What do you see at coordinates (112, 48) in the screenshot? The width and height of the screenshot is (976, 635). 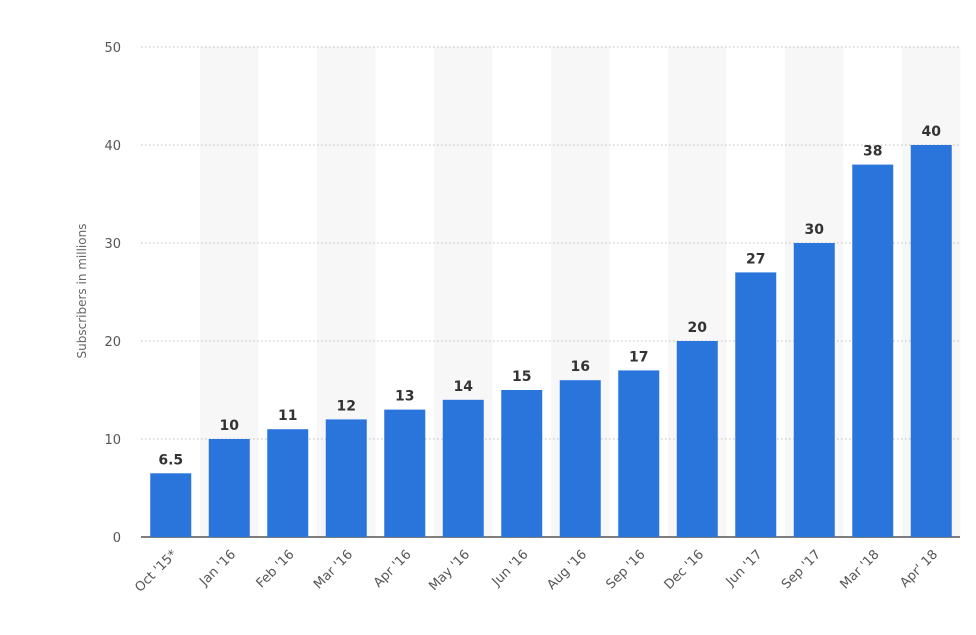 I see `y-tick-label: 50` at bounding box center [112, 48].